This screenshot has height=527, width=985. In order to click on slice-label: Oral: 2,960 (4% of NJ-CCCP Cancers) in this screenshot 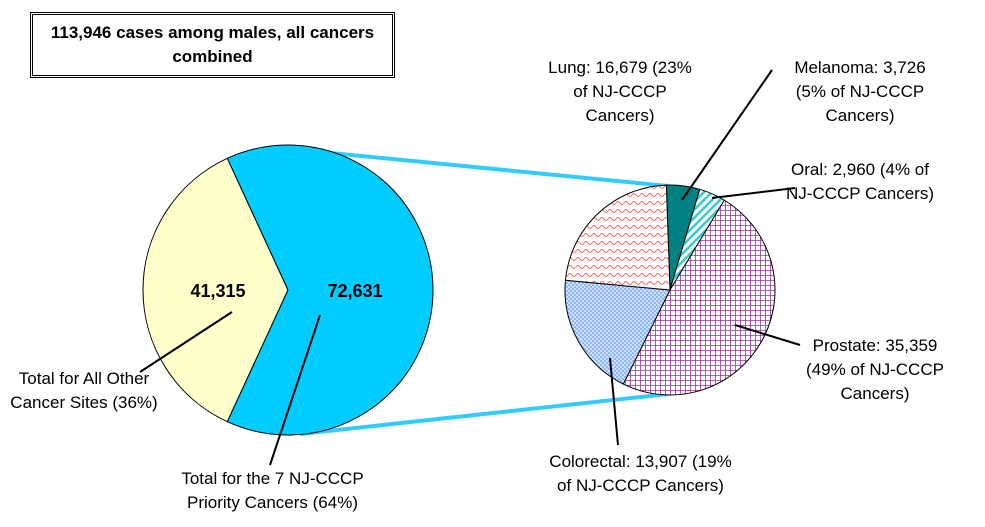, I will do `click(860, 181)`.